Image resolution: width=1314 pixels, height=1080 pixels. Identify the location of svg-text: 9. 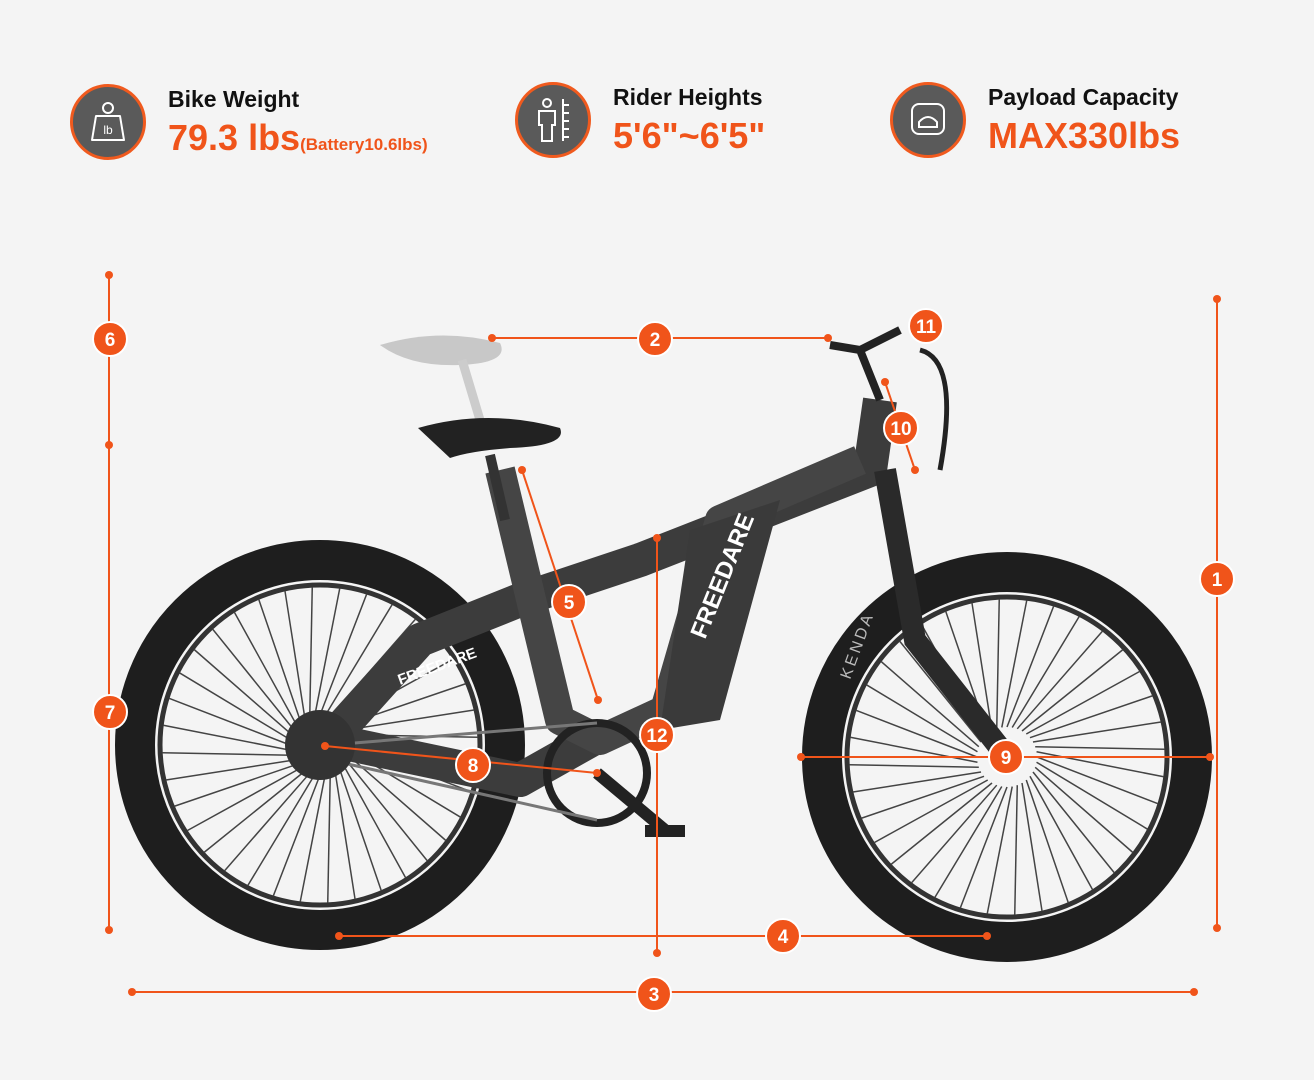
(1006, 758).